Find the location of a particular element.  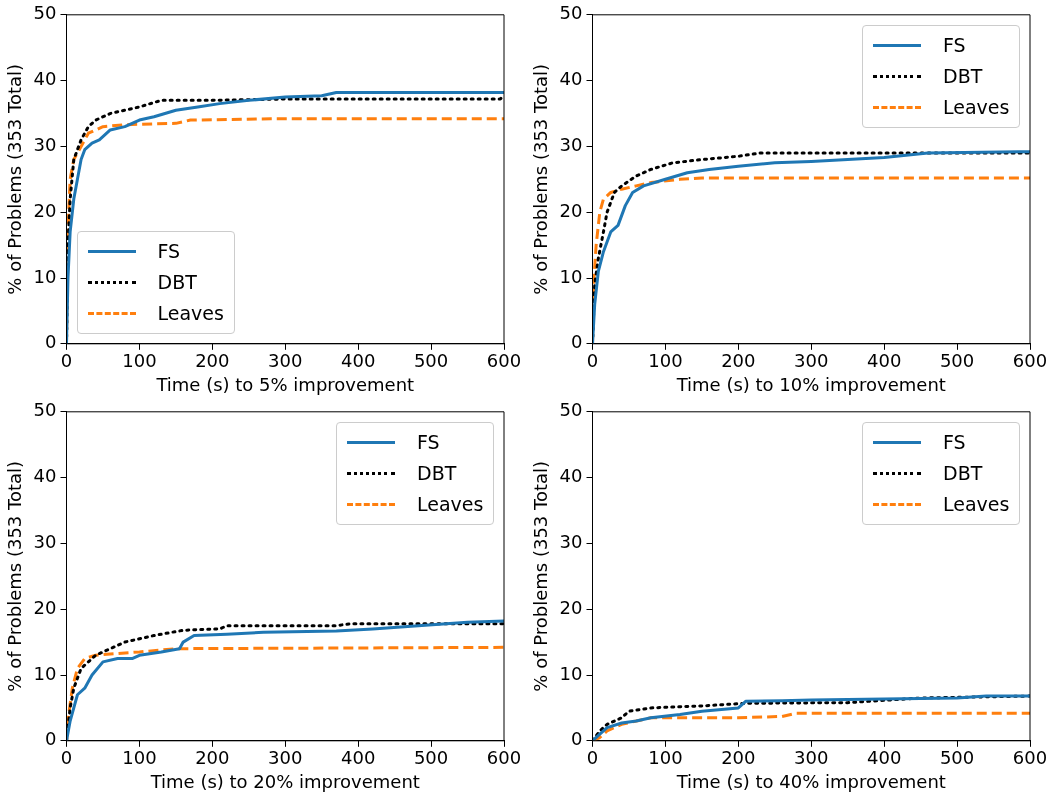

x-axis-title: Time (s) to 40% improvement is located at coordinates (810, 781).